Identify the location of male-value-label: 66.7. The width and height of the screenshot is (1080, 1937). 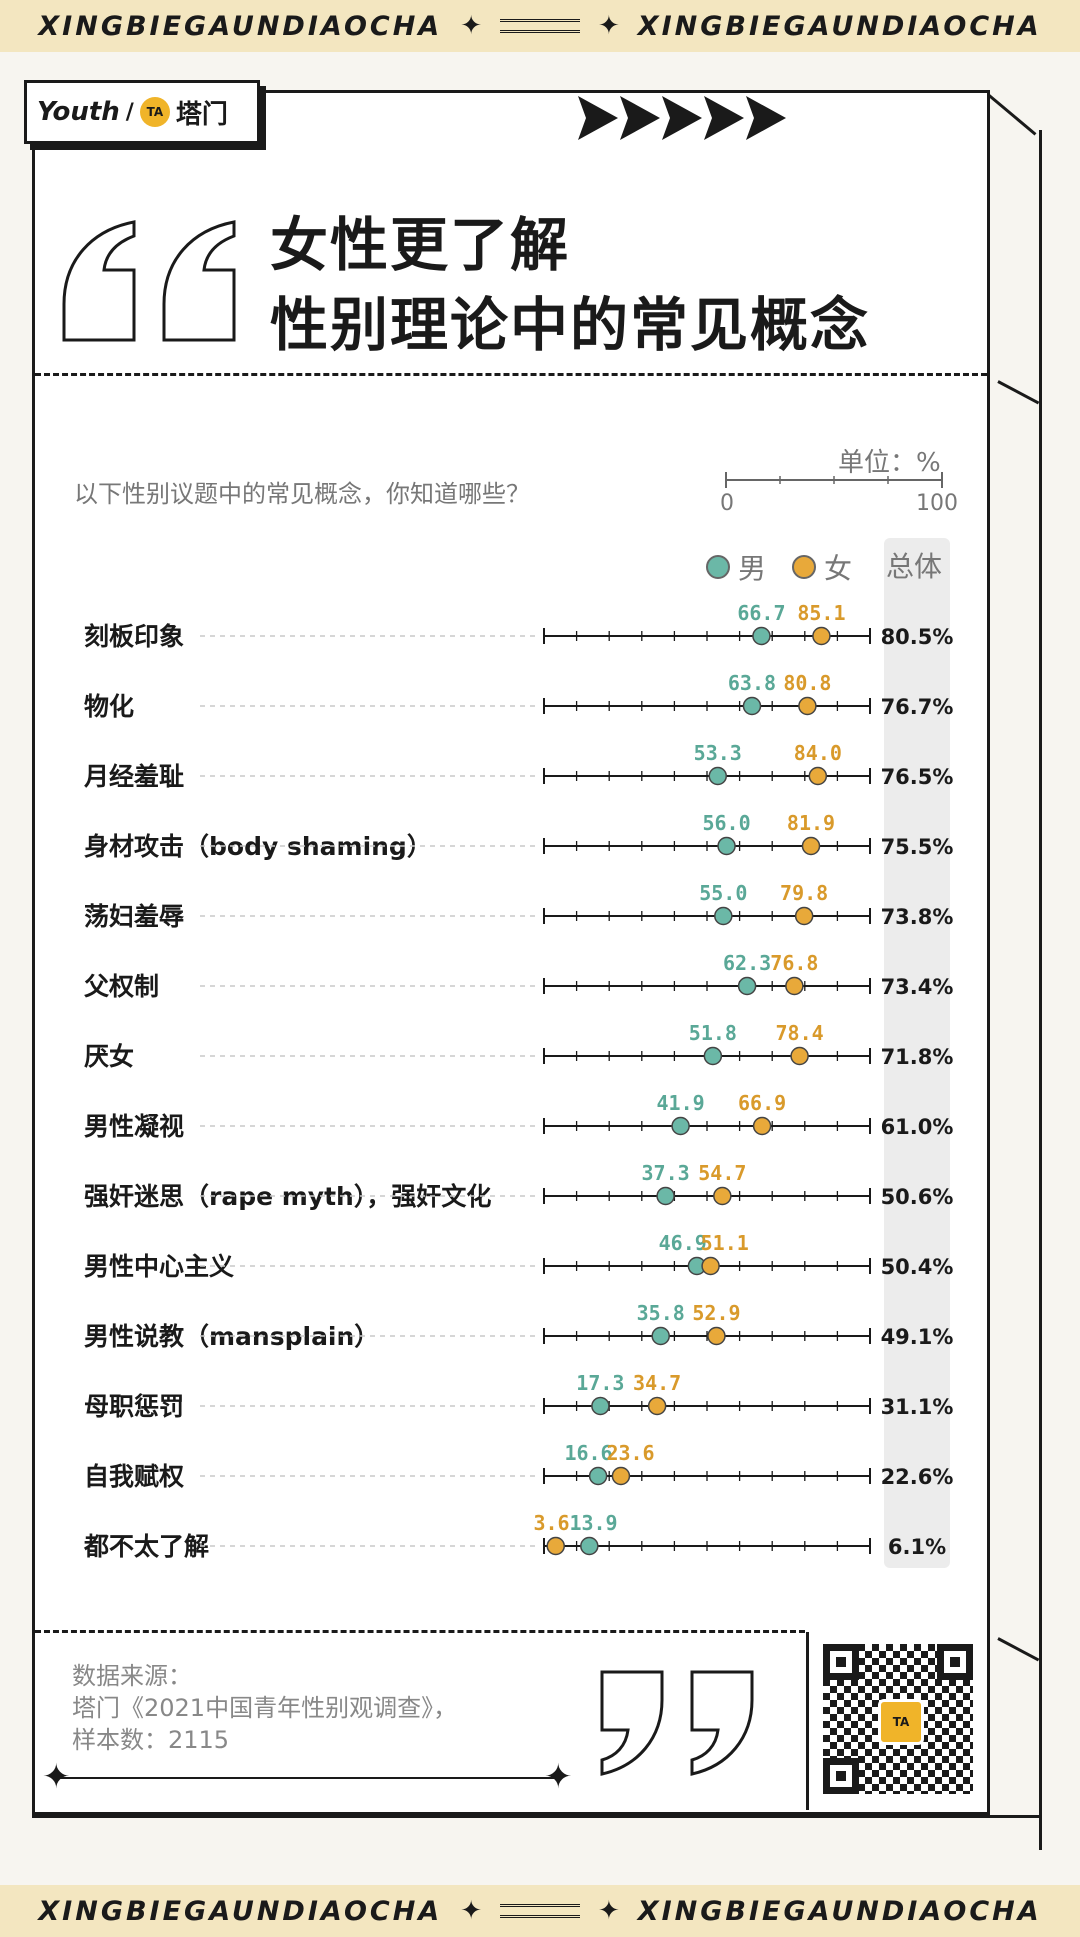
(761, 613).